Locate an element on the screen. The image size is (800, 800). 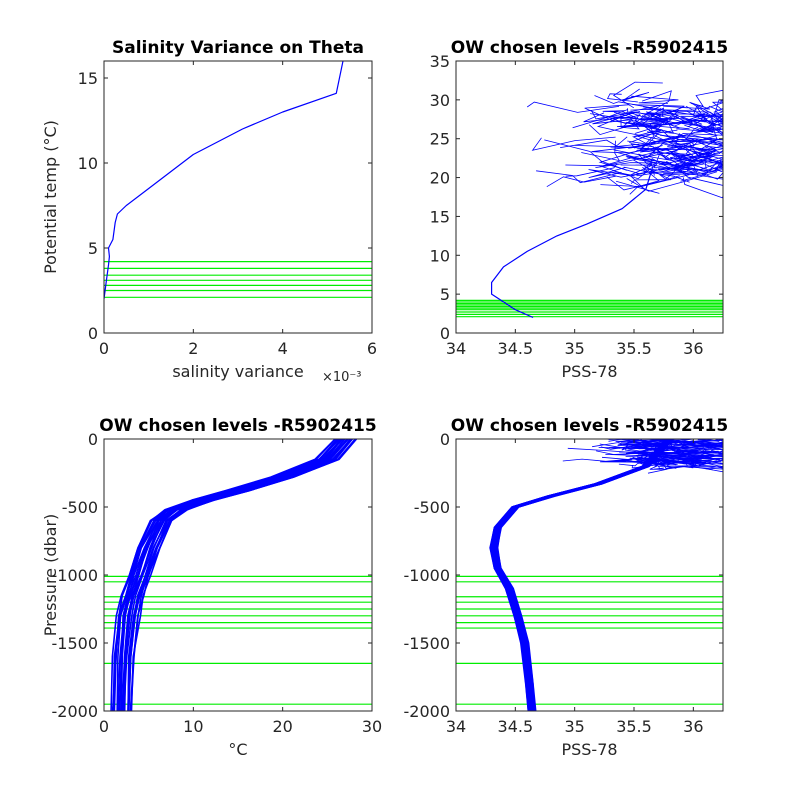
x-axis-label: salinity variance is located at coordinates (237, 371).